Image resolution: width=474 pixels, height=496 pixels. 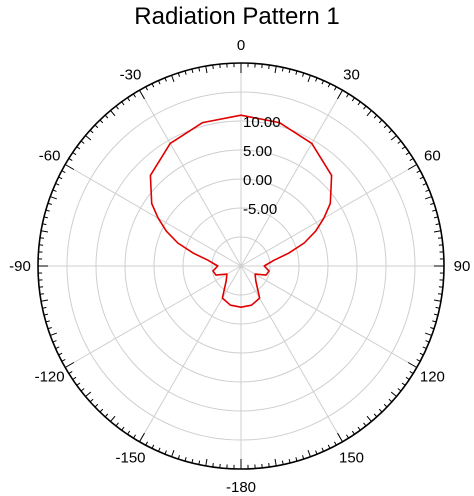 I want to click on angle-tick-label: -90, so click(x=20, y=266).